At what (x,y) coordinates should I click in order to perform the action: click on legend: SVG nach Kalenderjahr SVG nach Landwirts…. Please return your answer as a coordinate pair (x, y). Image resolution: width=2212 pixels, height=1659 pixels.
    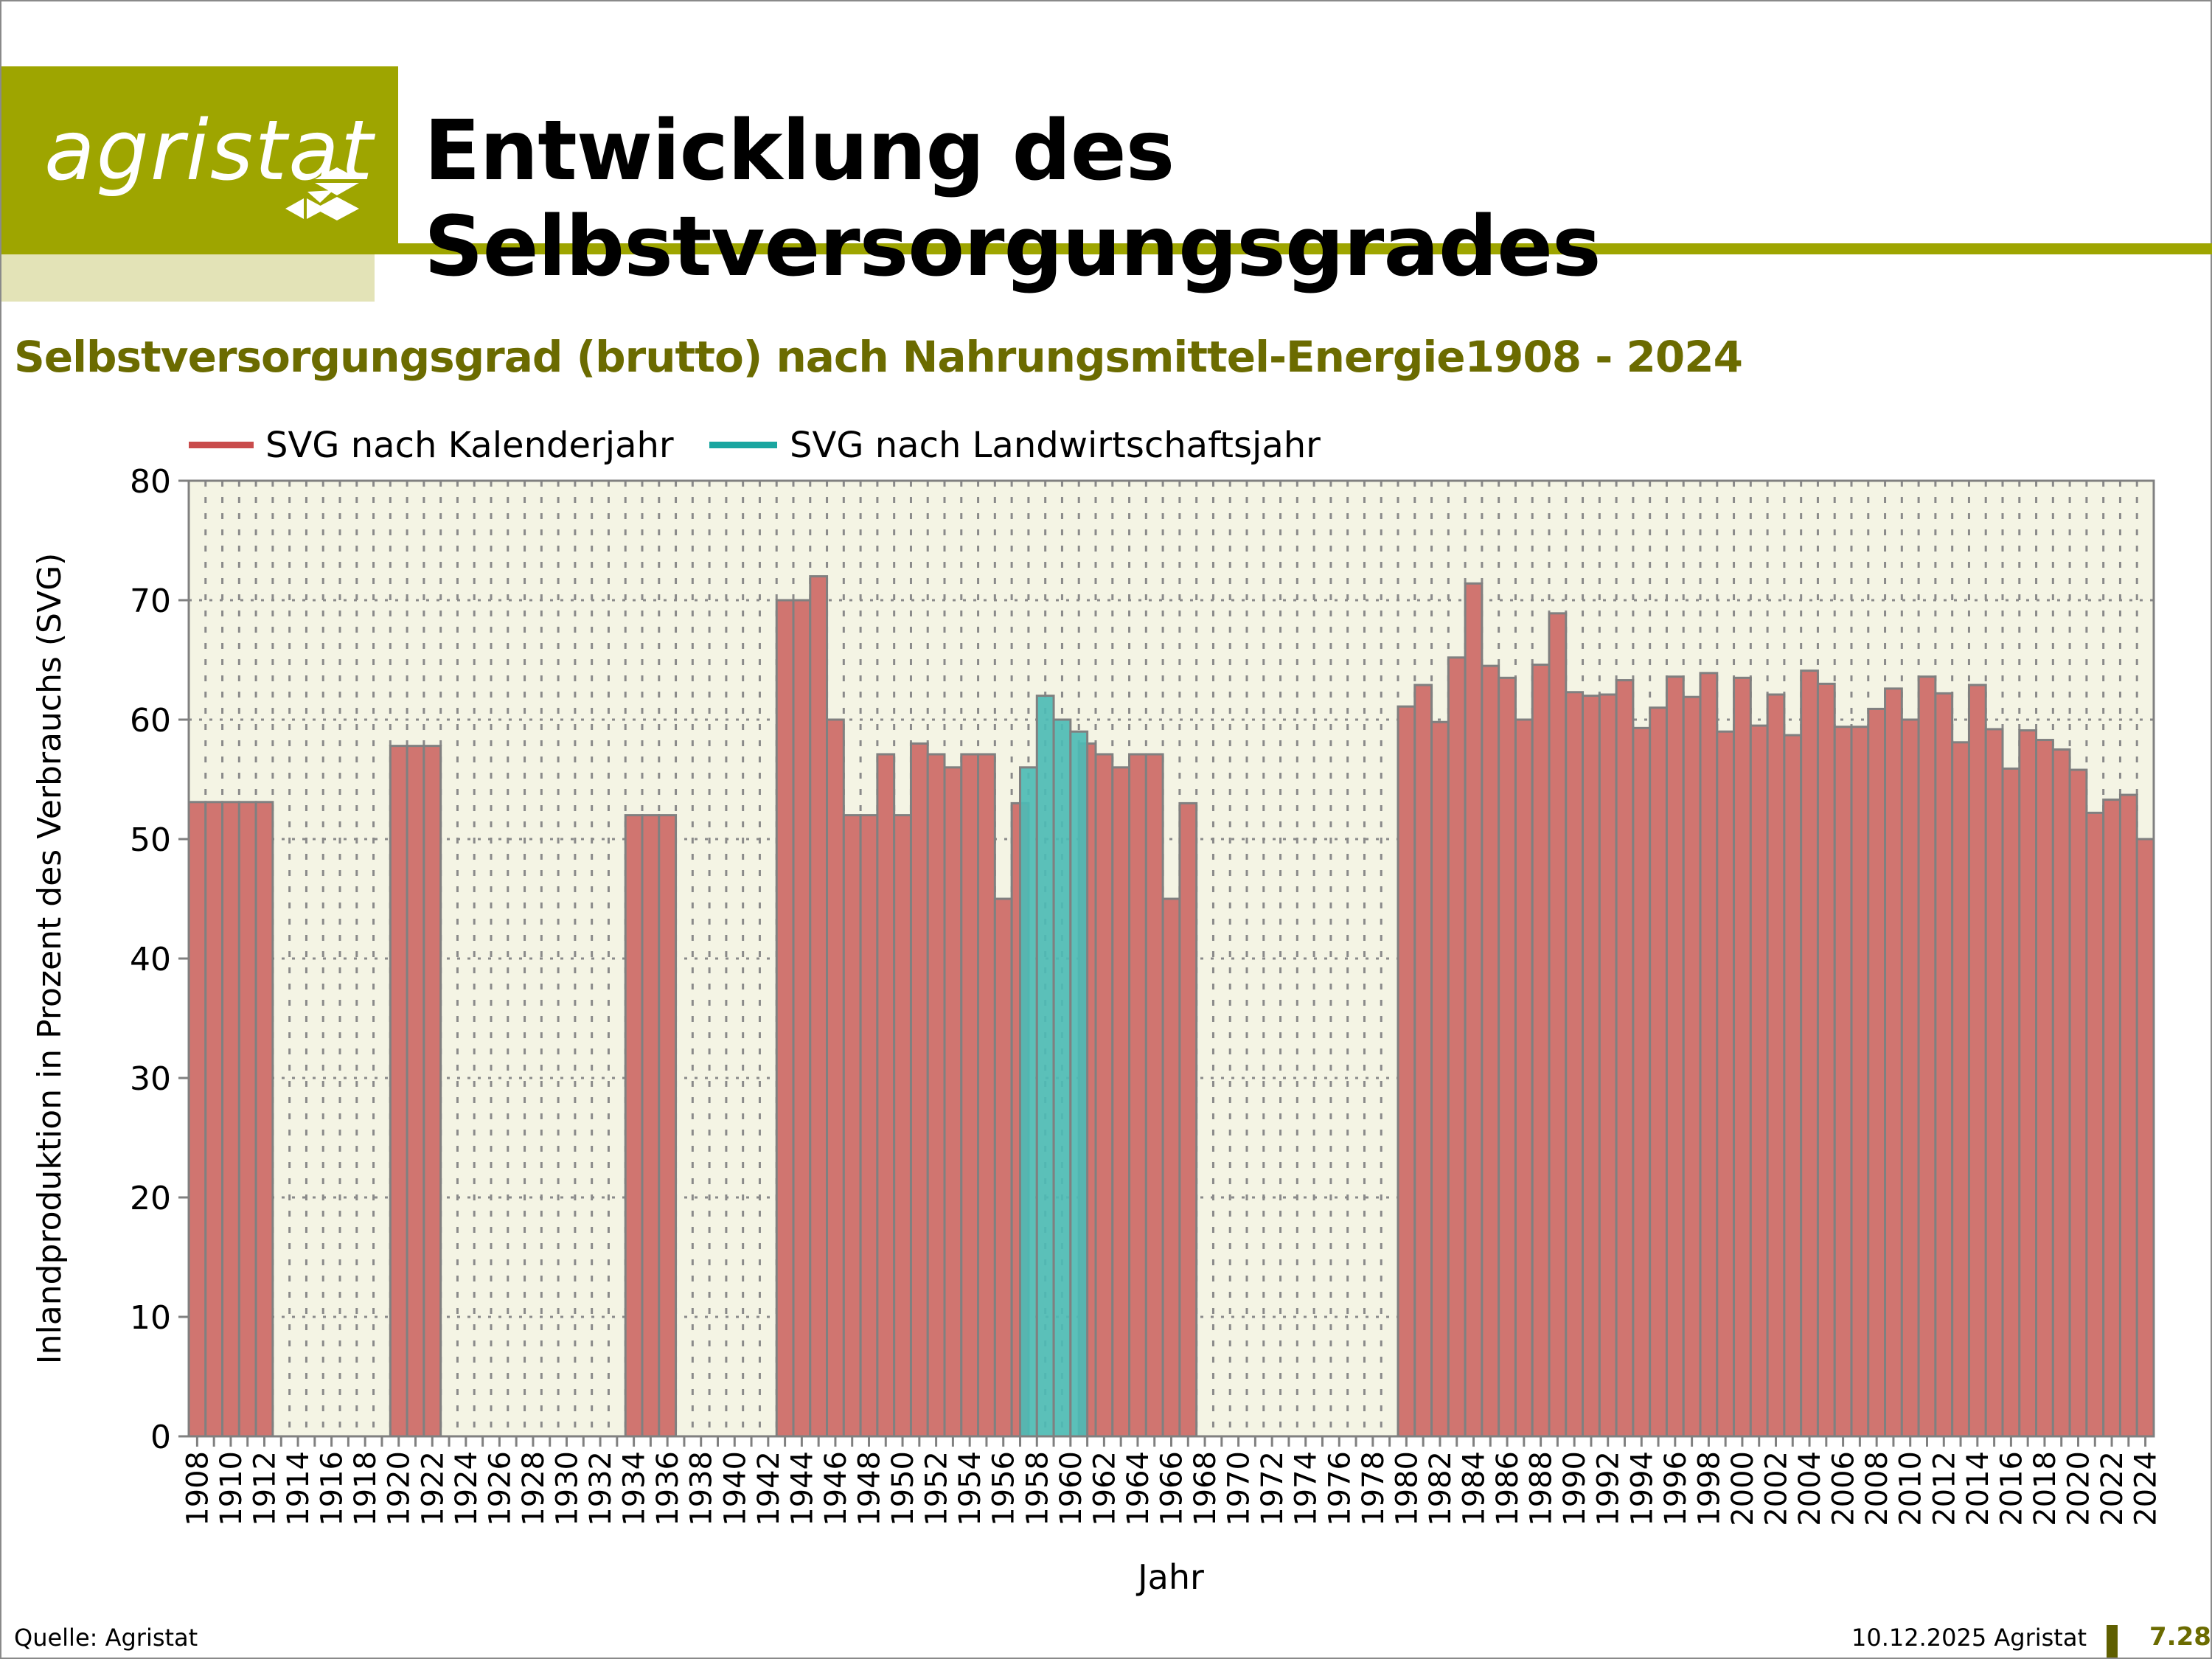
    Looking at the image, I should click on (755, 445).